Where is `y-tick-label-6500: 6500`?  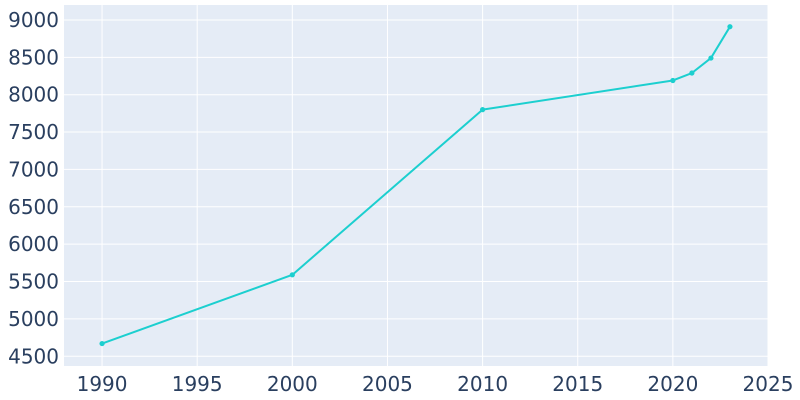
y-tick-label-6500: 6500 is located at coordinates (33, 207).